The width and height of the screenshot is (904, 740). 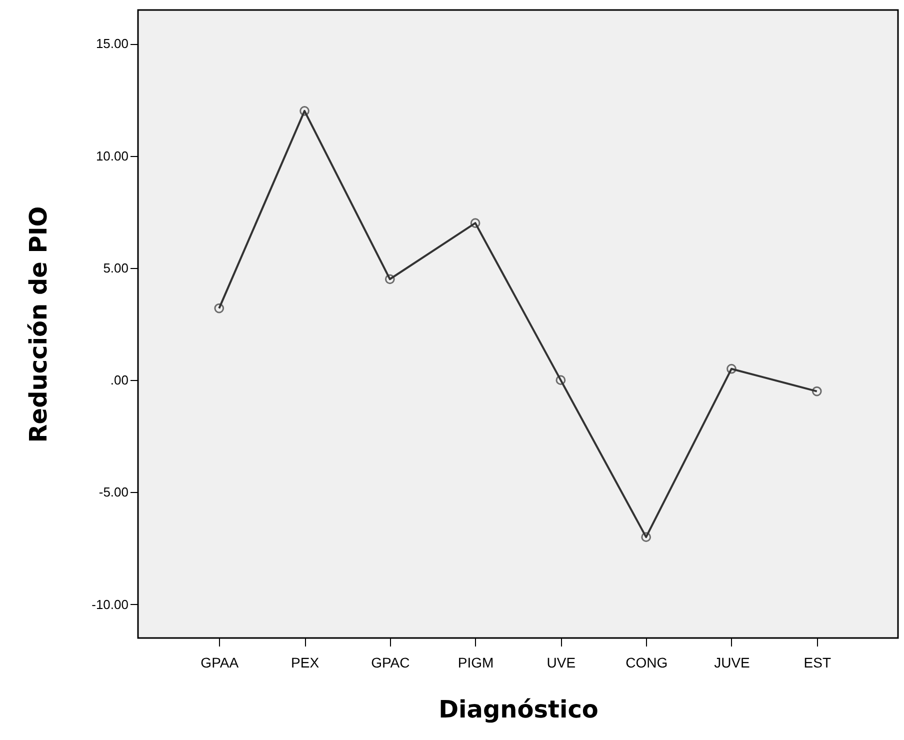 I want to click on y-tick-label: -10.00, so click(x=110, y=604).